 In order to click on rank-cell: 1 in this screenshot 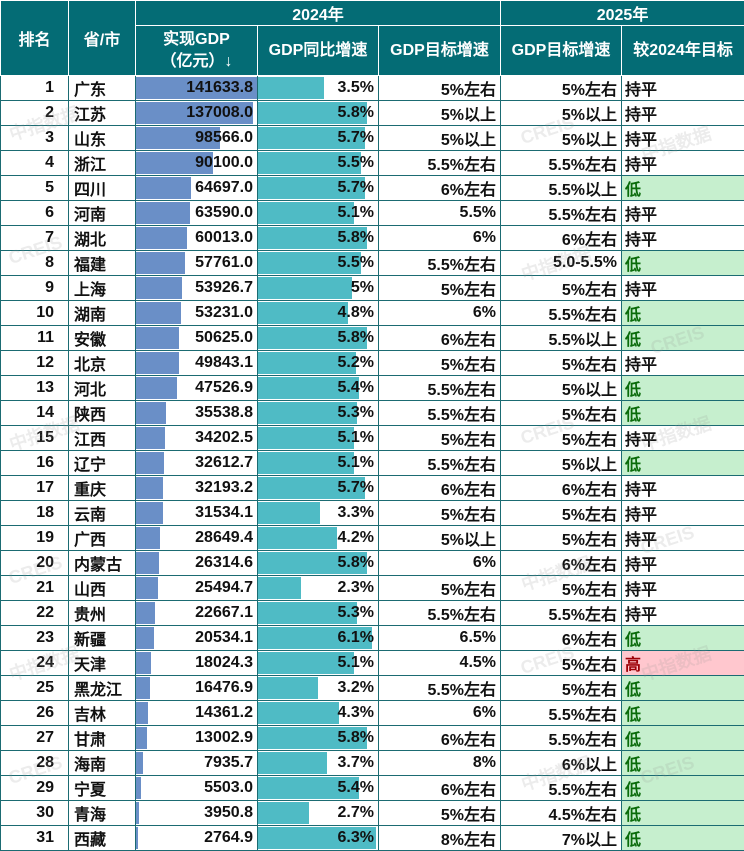, I will do `click(35, 88)`.